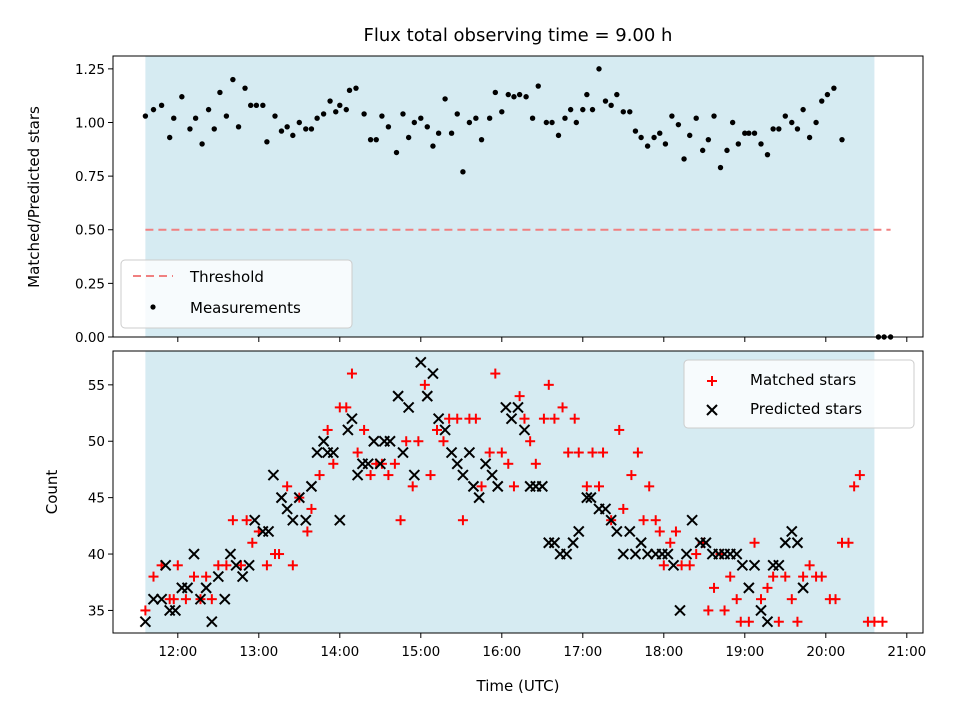 The width and height of the screenshot is (960, 720). What do you see at coordinates (744, 652) in the screenshot?
I see `x-tick-label: 19:00` at bounding box center [744, 652].